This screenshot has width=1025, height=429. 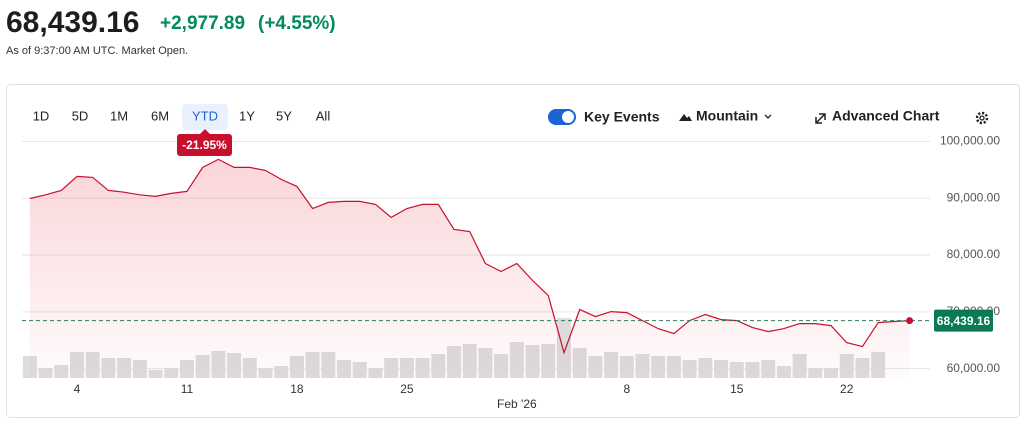 What do you see at coordinates (97, 51) in the screenshot?
I see `as-of: As of 9:37:00 AM UTC. Market Open.` at bounding box center [97, 51].